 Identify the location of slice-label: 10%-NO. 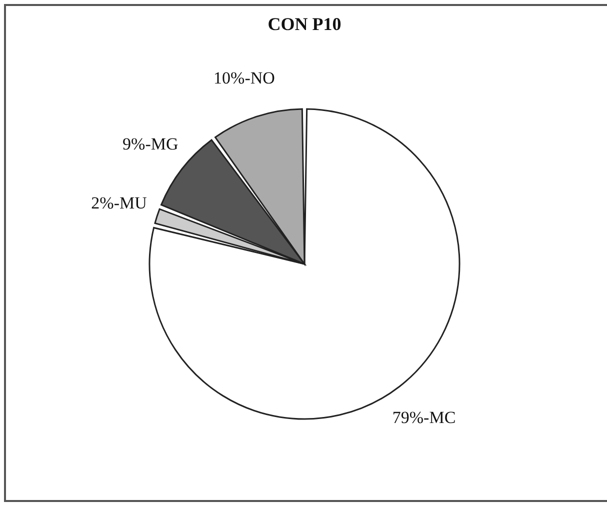
(244, 78).